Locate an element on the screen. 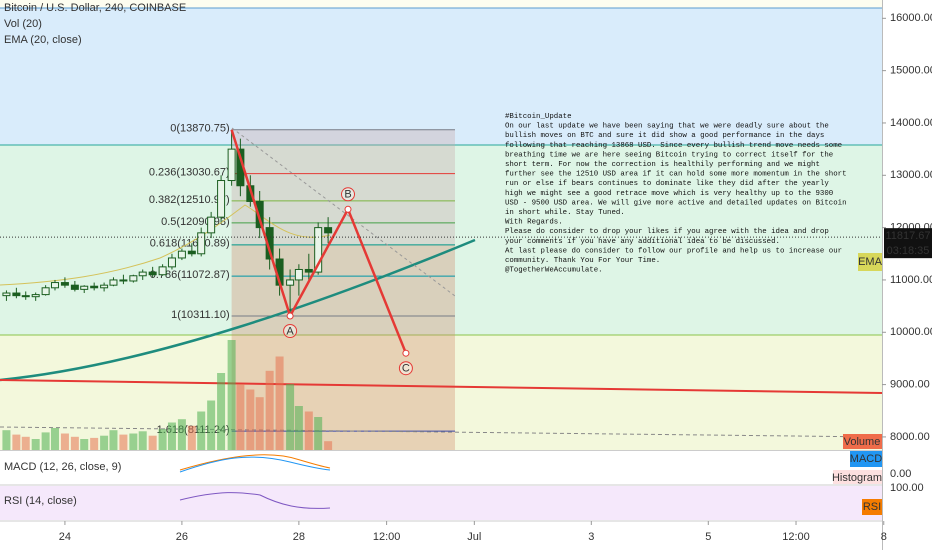 This screenshot has height=550, width=932. macd-signal is located at coordinates (255, 462).